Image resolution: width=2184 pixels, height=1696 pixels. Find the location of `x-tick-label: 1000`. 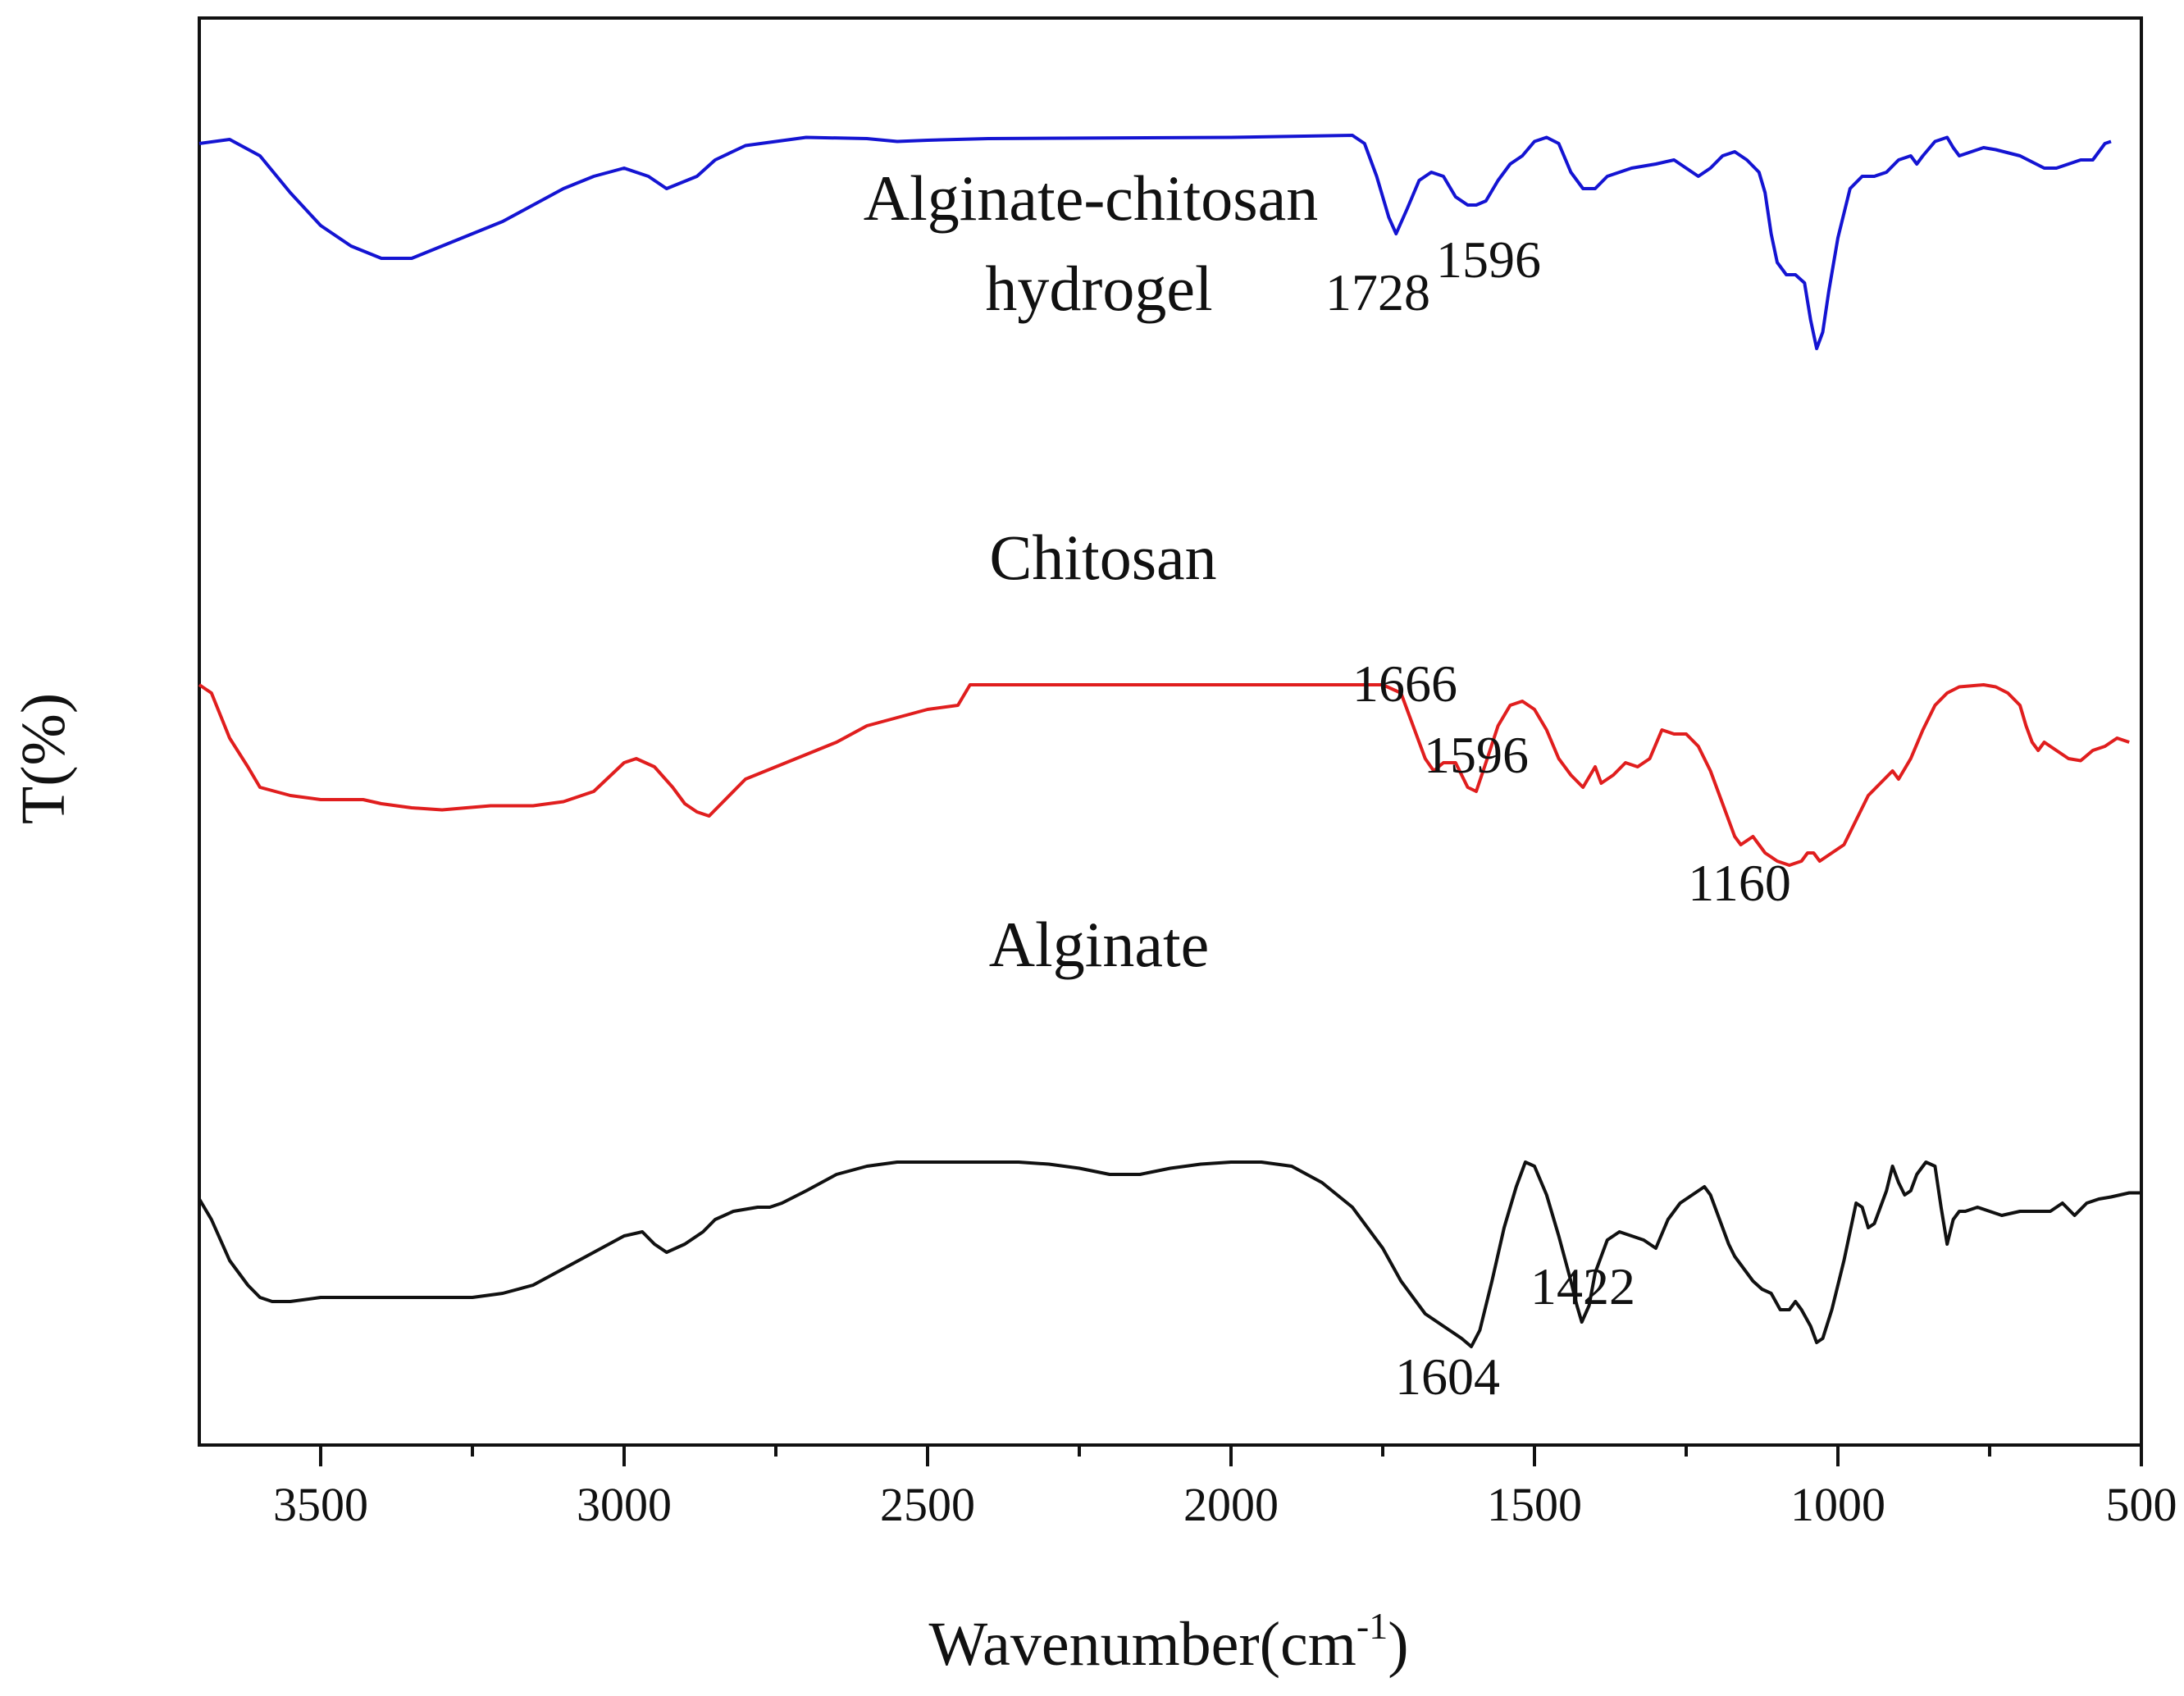

x-tick-label: 1000 is located at coordinates (1838, 1504).